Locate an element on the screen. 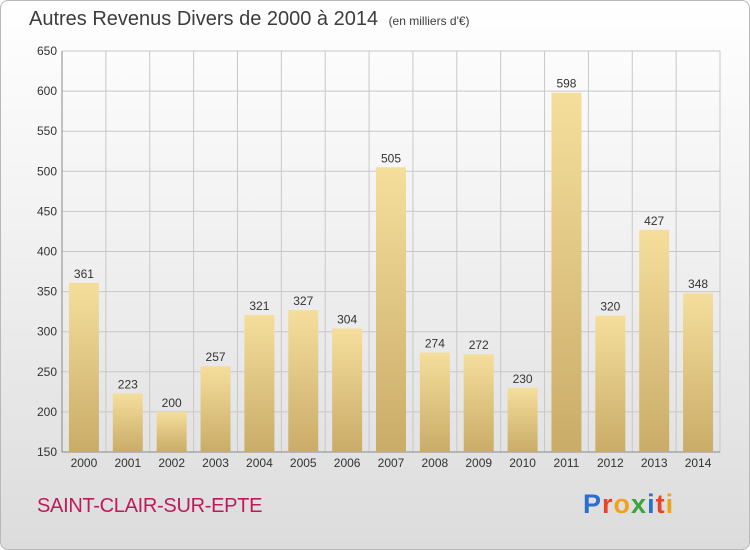 The width and height of the screenshot is (750, 550). bar-2005 is located at coordinates (303, 381).